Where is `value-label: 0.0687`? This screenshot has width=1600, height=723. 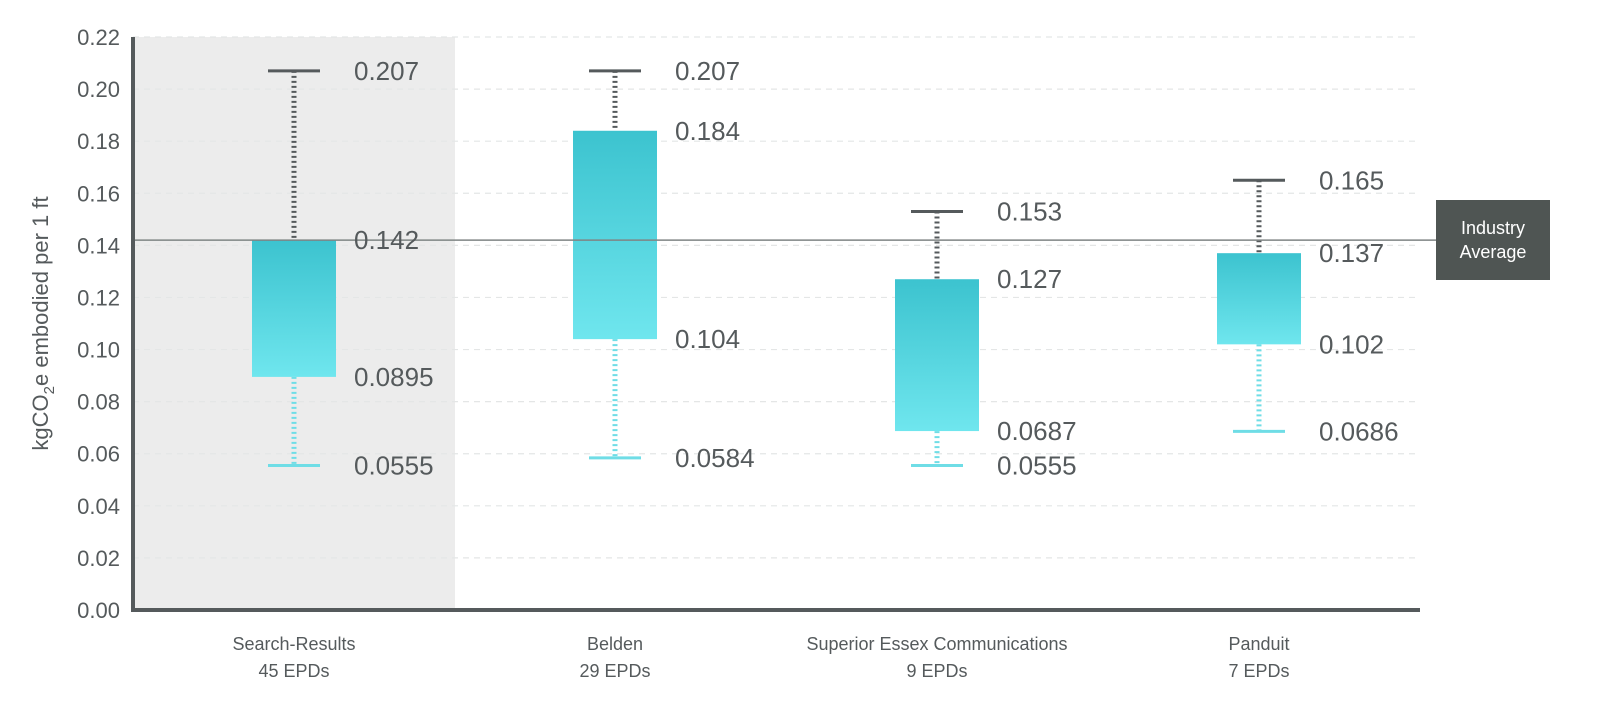
value-label: 0.0687 is located at coordinates (1037, 431).